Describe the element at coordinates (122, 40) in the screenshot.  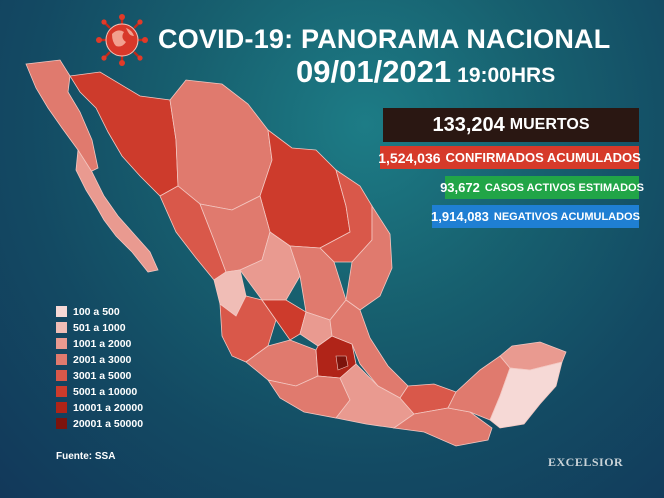
I see `coronavirus-globe-icon` at that location.